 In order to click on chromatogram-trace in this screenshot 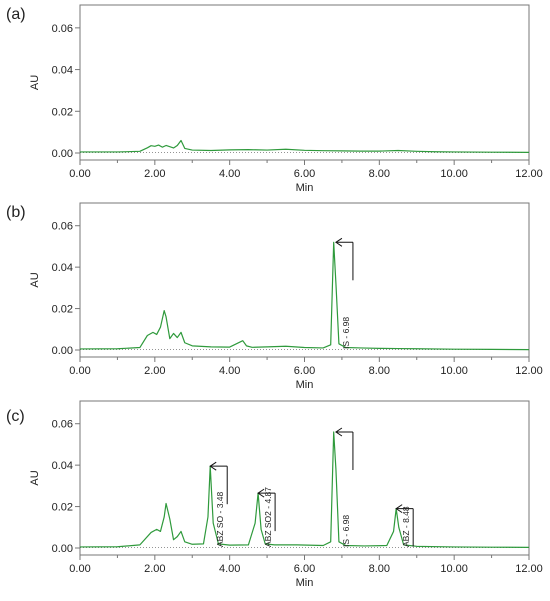, I will do `click(305, 146)`.